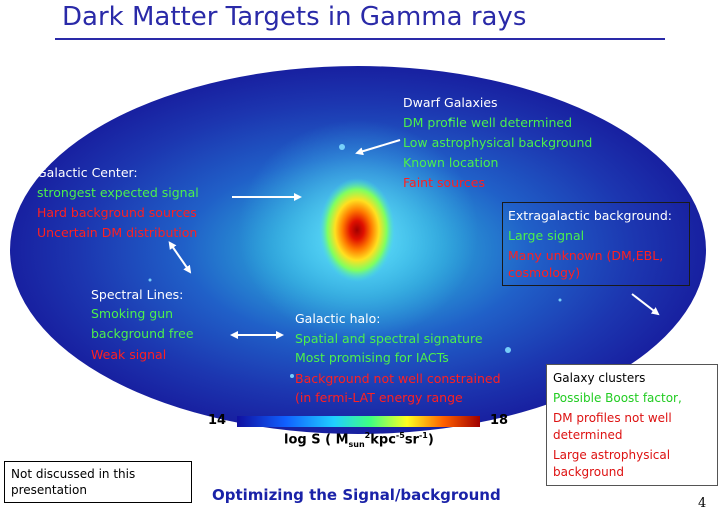 Image resolution: width=720 pixels, height=515 pixels. What do you see at coordinates (87, 172) in the screenshot?
I see `galactic-center-heading: Galactic Center:` at bounding box center [87, 172].